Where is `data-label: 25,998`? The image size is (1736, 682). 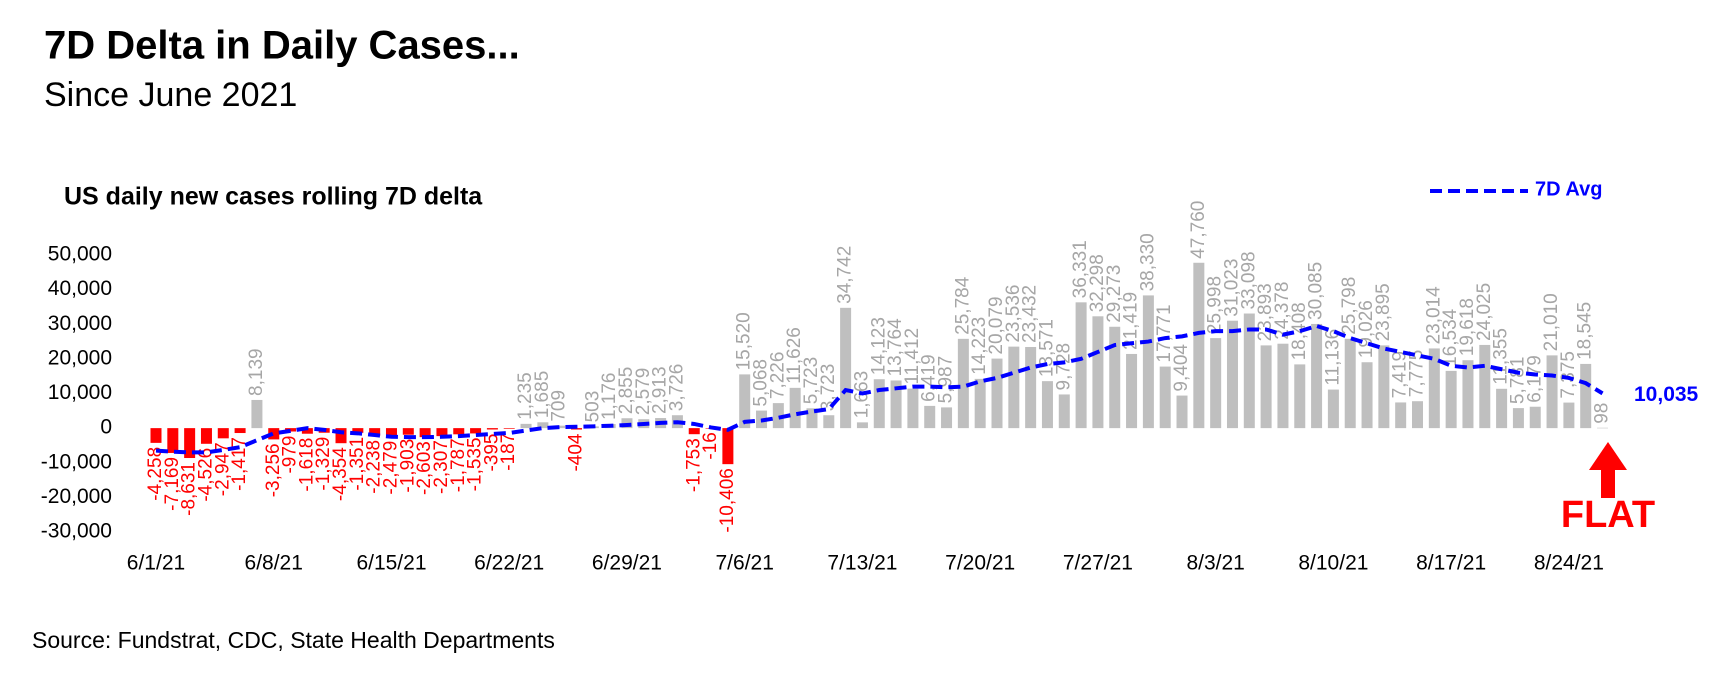 data-label: 25,998 is located at coordinates (1215, 305).